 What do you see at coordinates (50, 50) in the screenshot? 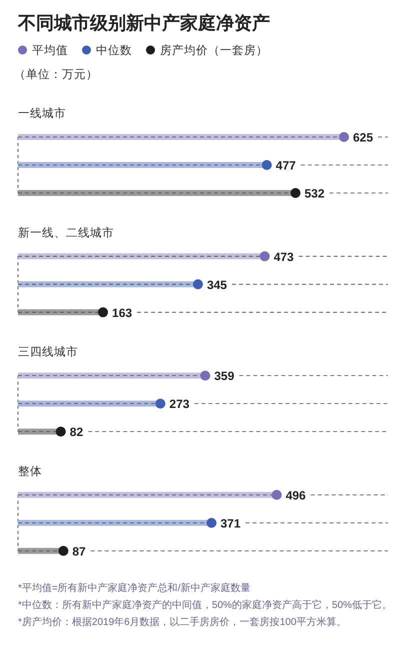
I see `legend-label: 平均值` at bounding box center [50, 50].